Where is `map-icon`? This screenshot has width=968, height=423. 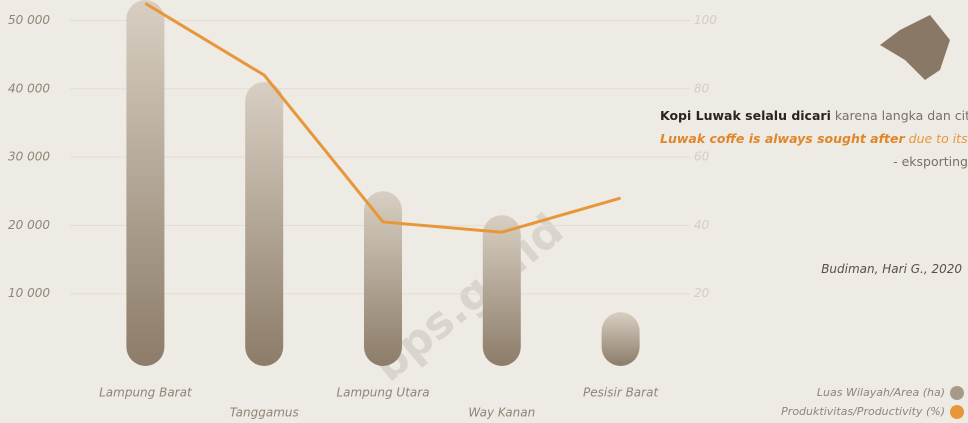
map-icon is located at coordinates (915, 47).